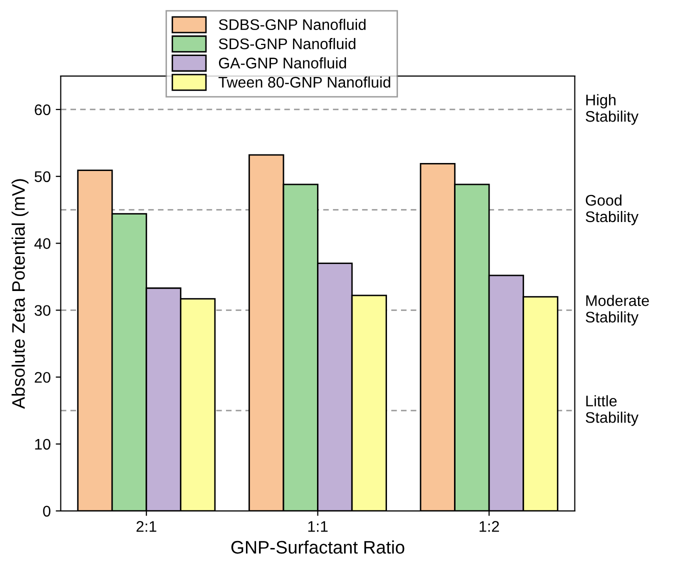 Image resolution: width=690 pixels, height=576 pixels. What do you see at coordinates (287, 44) in the screenshot?
I see `legend-label: SDS-GNP Nanofluid` at bounding box center [287, 44].